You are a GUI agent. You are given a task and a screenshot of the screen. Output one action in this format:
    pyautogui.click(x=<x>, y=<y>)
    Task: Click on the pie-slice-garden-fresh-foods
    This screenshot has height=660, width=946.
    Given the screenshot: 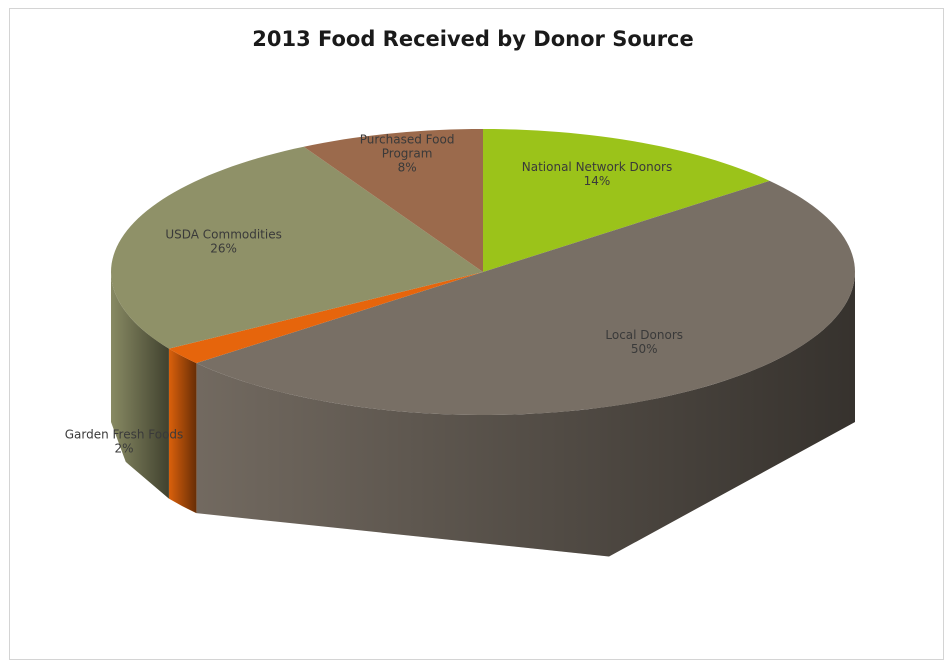 What is the action you would take?
    pyautogui.click(x=325, y=318)
    